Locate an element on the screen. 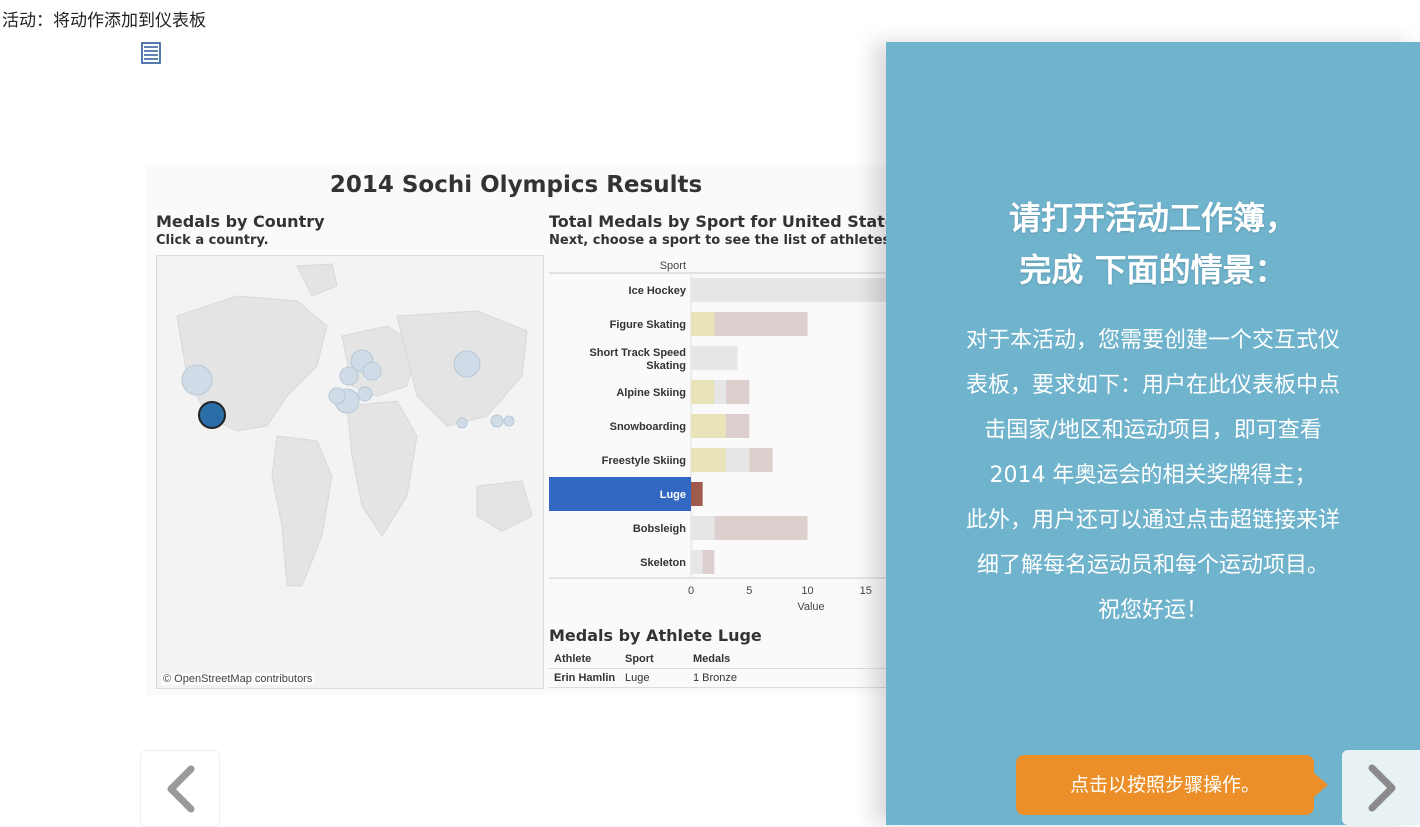 The image size is (1420, 827). x-tick-label: 0 is located at coordinates (691, 591).